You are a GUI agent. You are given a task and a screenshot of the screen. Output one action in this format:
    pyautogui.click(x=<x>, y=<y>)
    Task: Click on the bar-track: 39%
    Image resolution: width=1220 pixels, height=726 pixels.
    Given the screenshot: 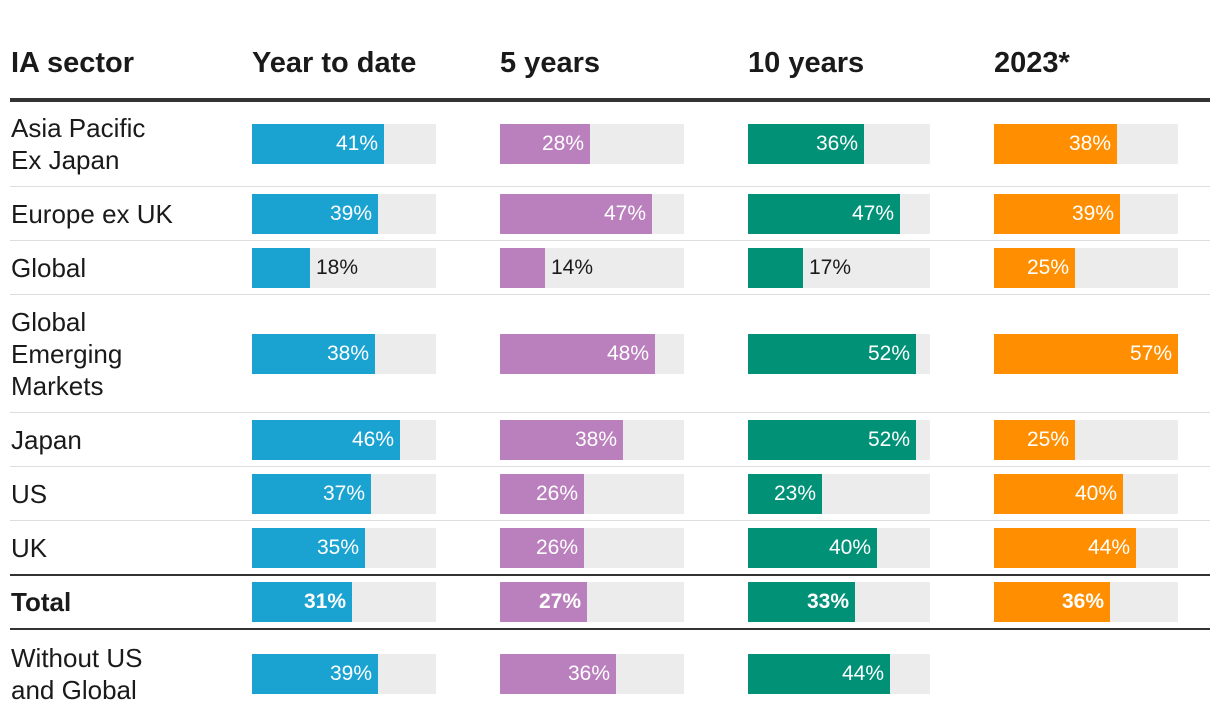 What is the action you would take?
    pyautogui.click(x=344, y=674)
    